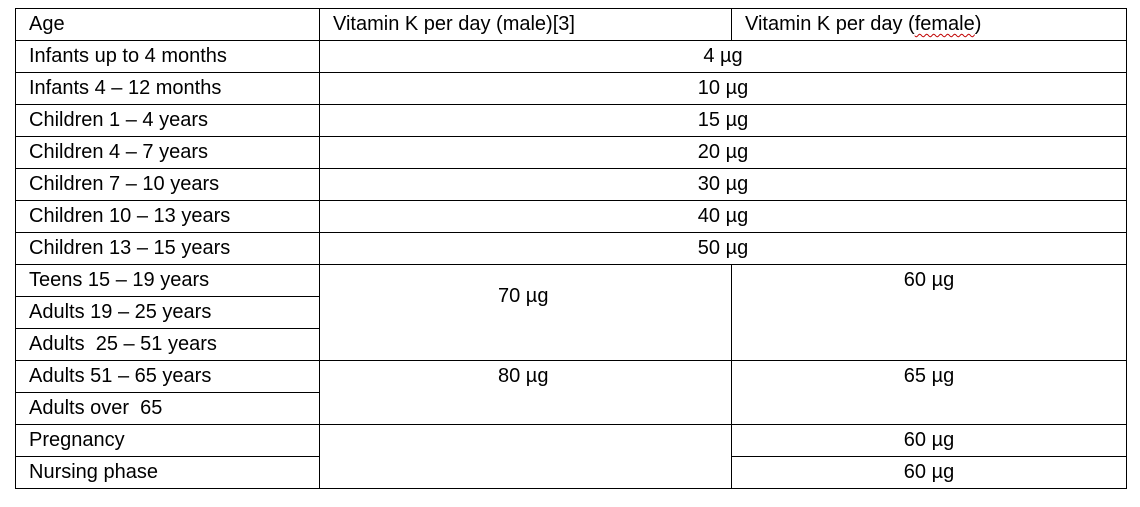 The image size is (1140, 507). What do you see at coordinates (944, 24) in the screenshot?
I see `header-female-word: female` at bounding box center [944, 24].